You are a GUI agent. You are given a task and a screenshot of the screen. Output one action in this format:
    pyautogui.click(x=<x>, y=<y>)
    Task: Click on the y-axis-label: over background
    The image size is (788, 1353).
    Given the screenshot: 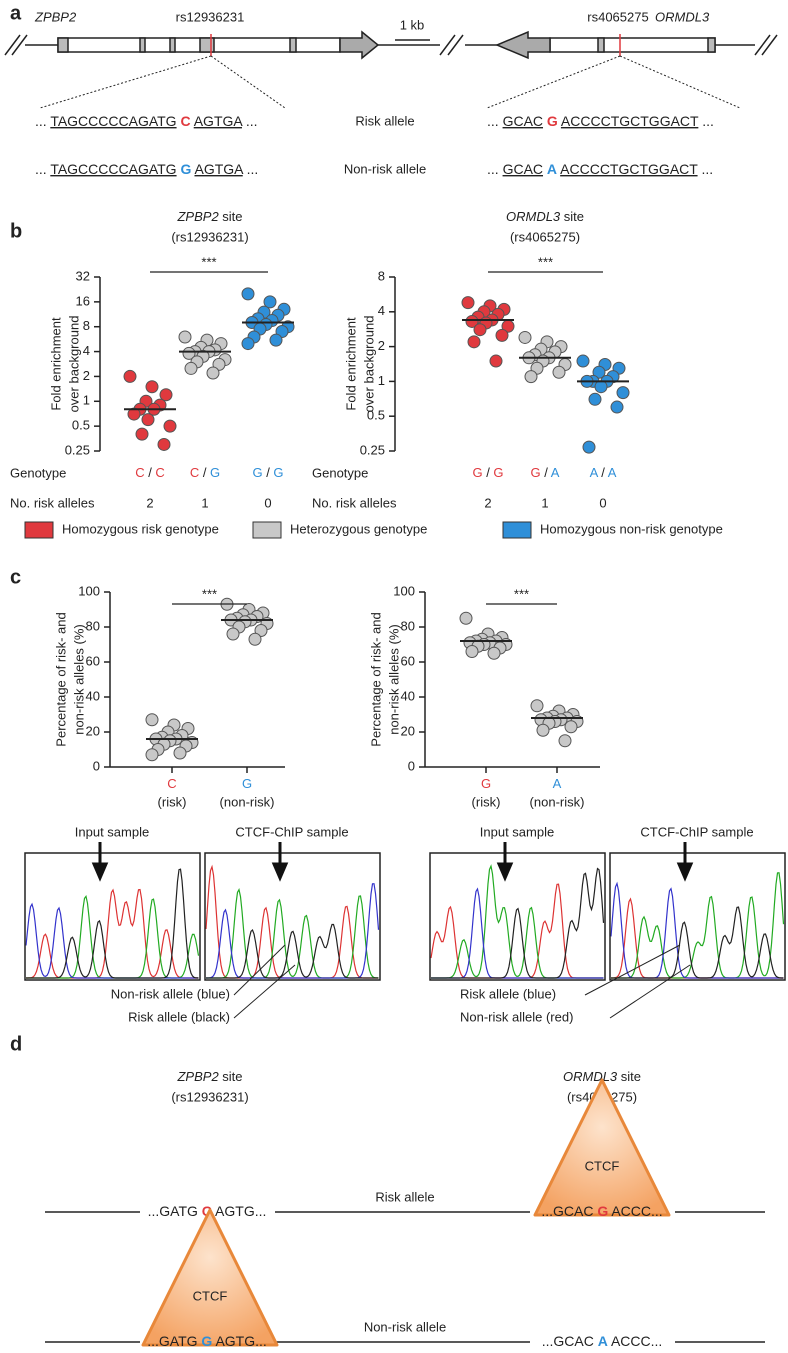 What is the action you would take?
    pyautogui.click(x=73, y=364)
    